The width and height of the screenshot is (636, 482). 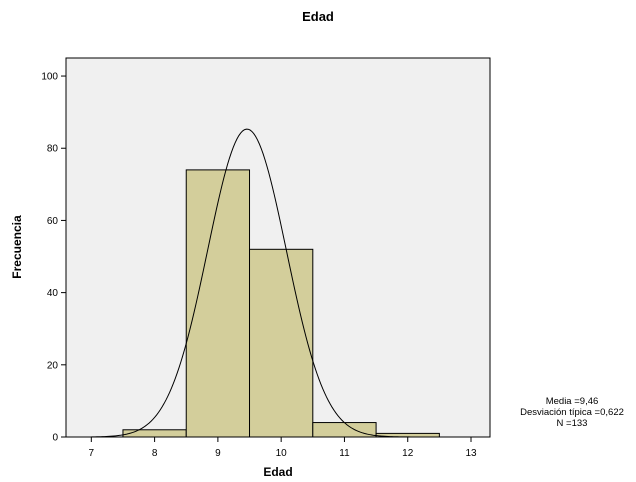 I want to click on x-tick-label: 7, so click(x=92, y=453).